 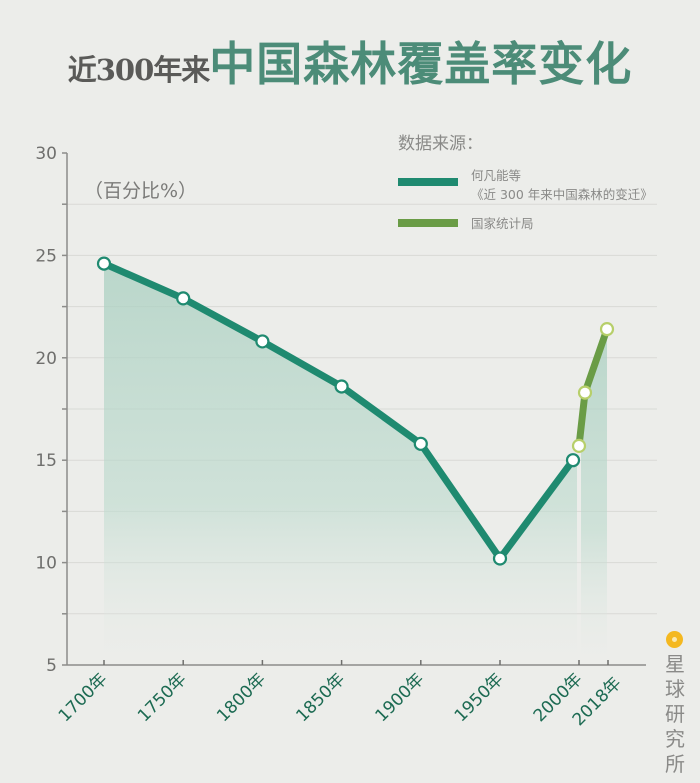 I want to click on chart-title: 近300年来中国森林覆盖率变化, so click(x=350, y=61).